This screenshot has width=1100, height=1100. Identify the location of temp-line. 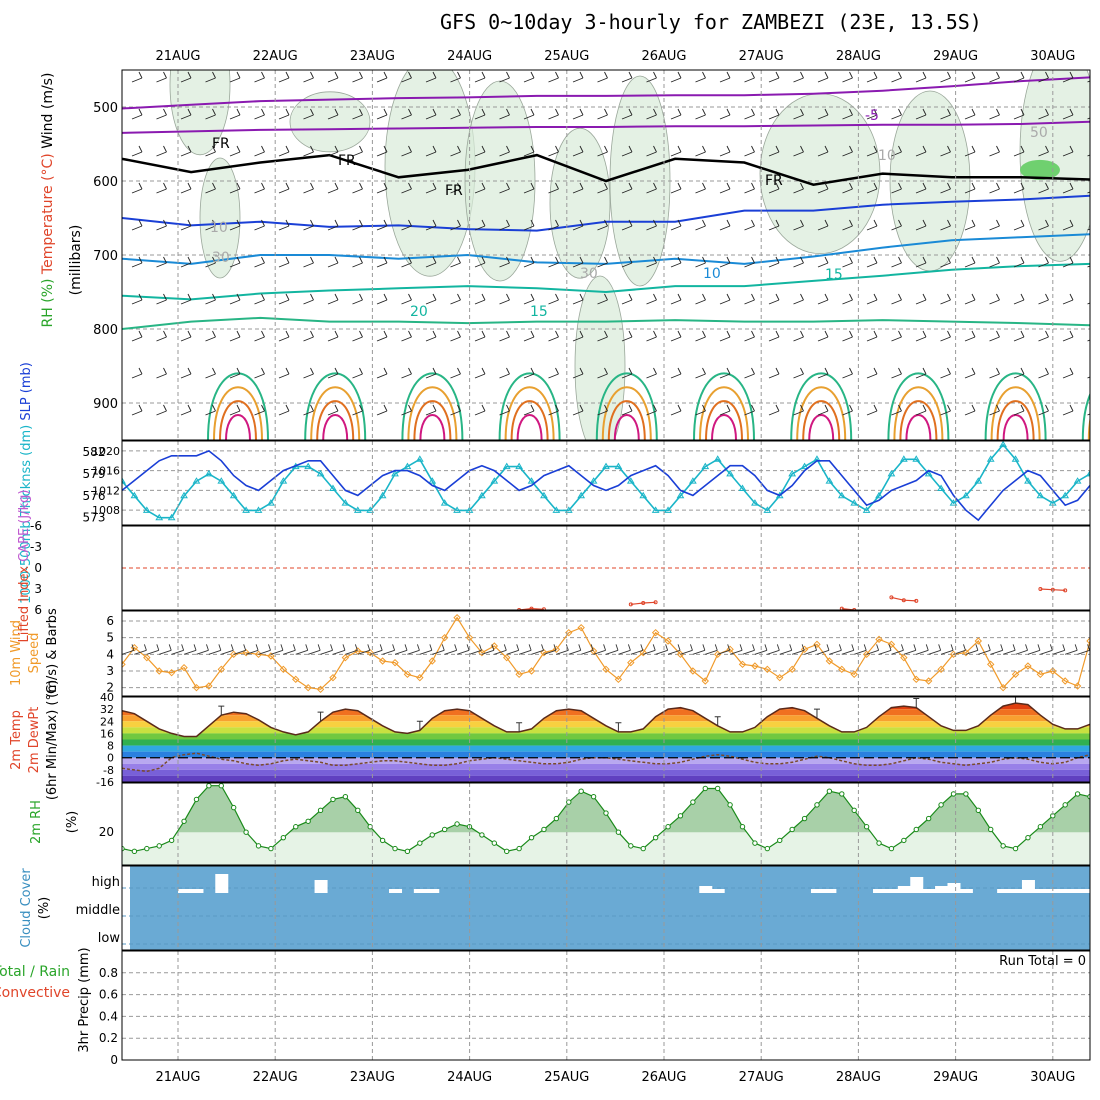
(606, 720).